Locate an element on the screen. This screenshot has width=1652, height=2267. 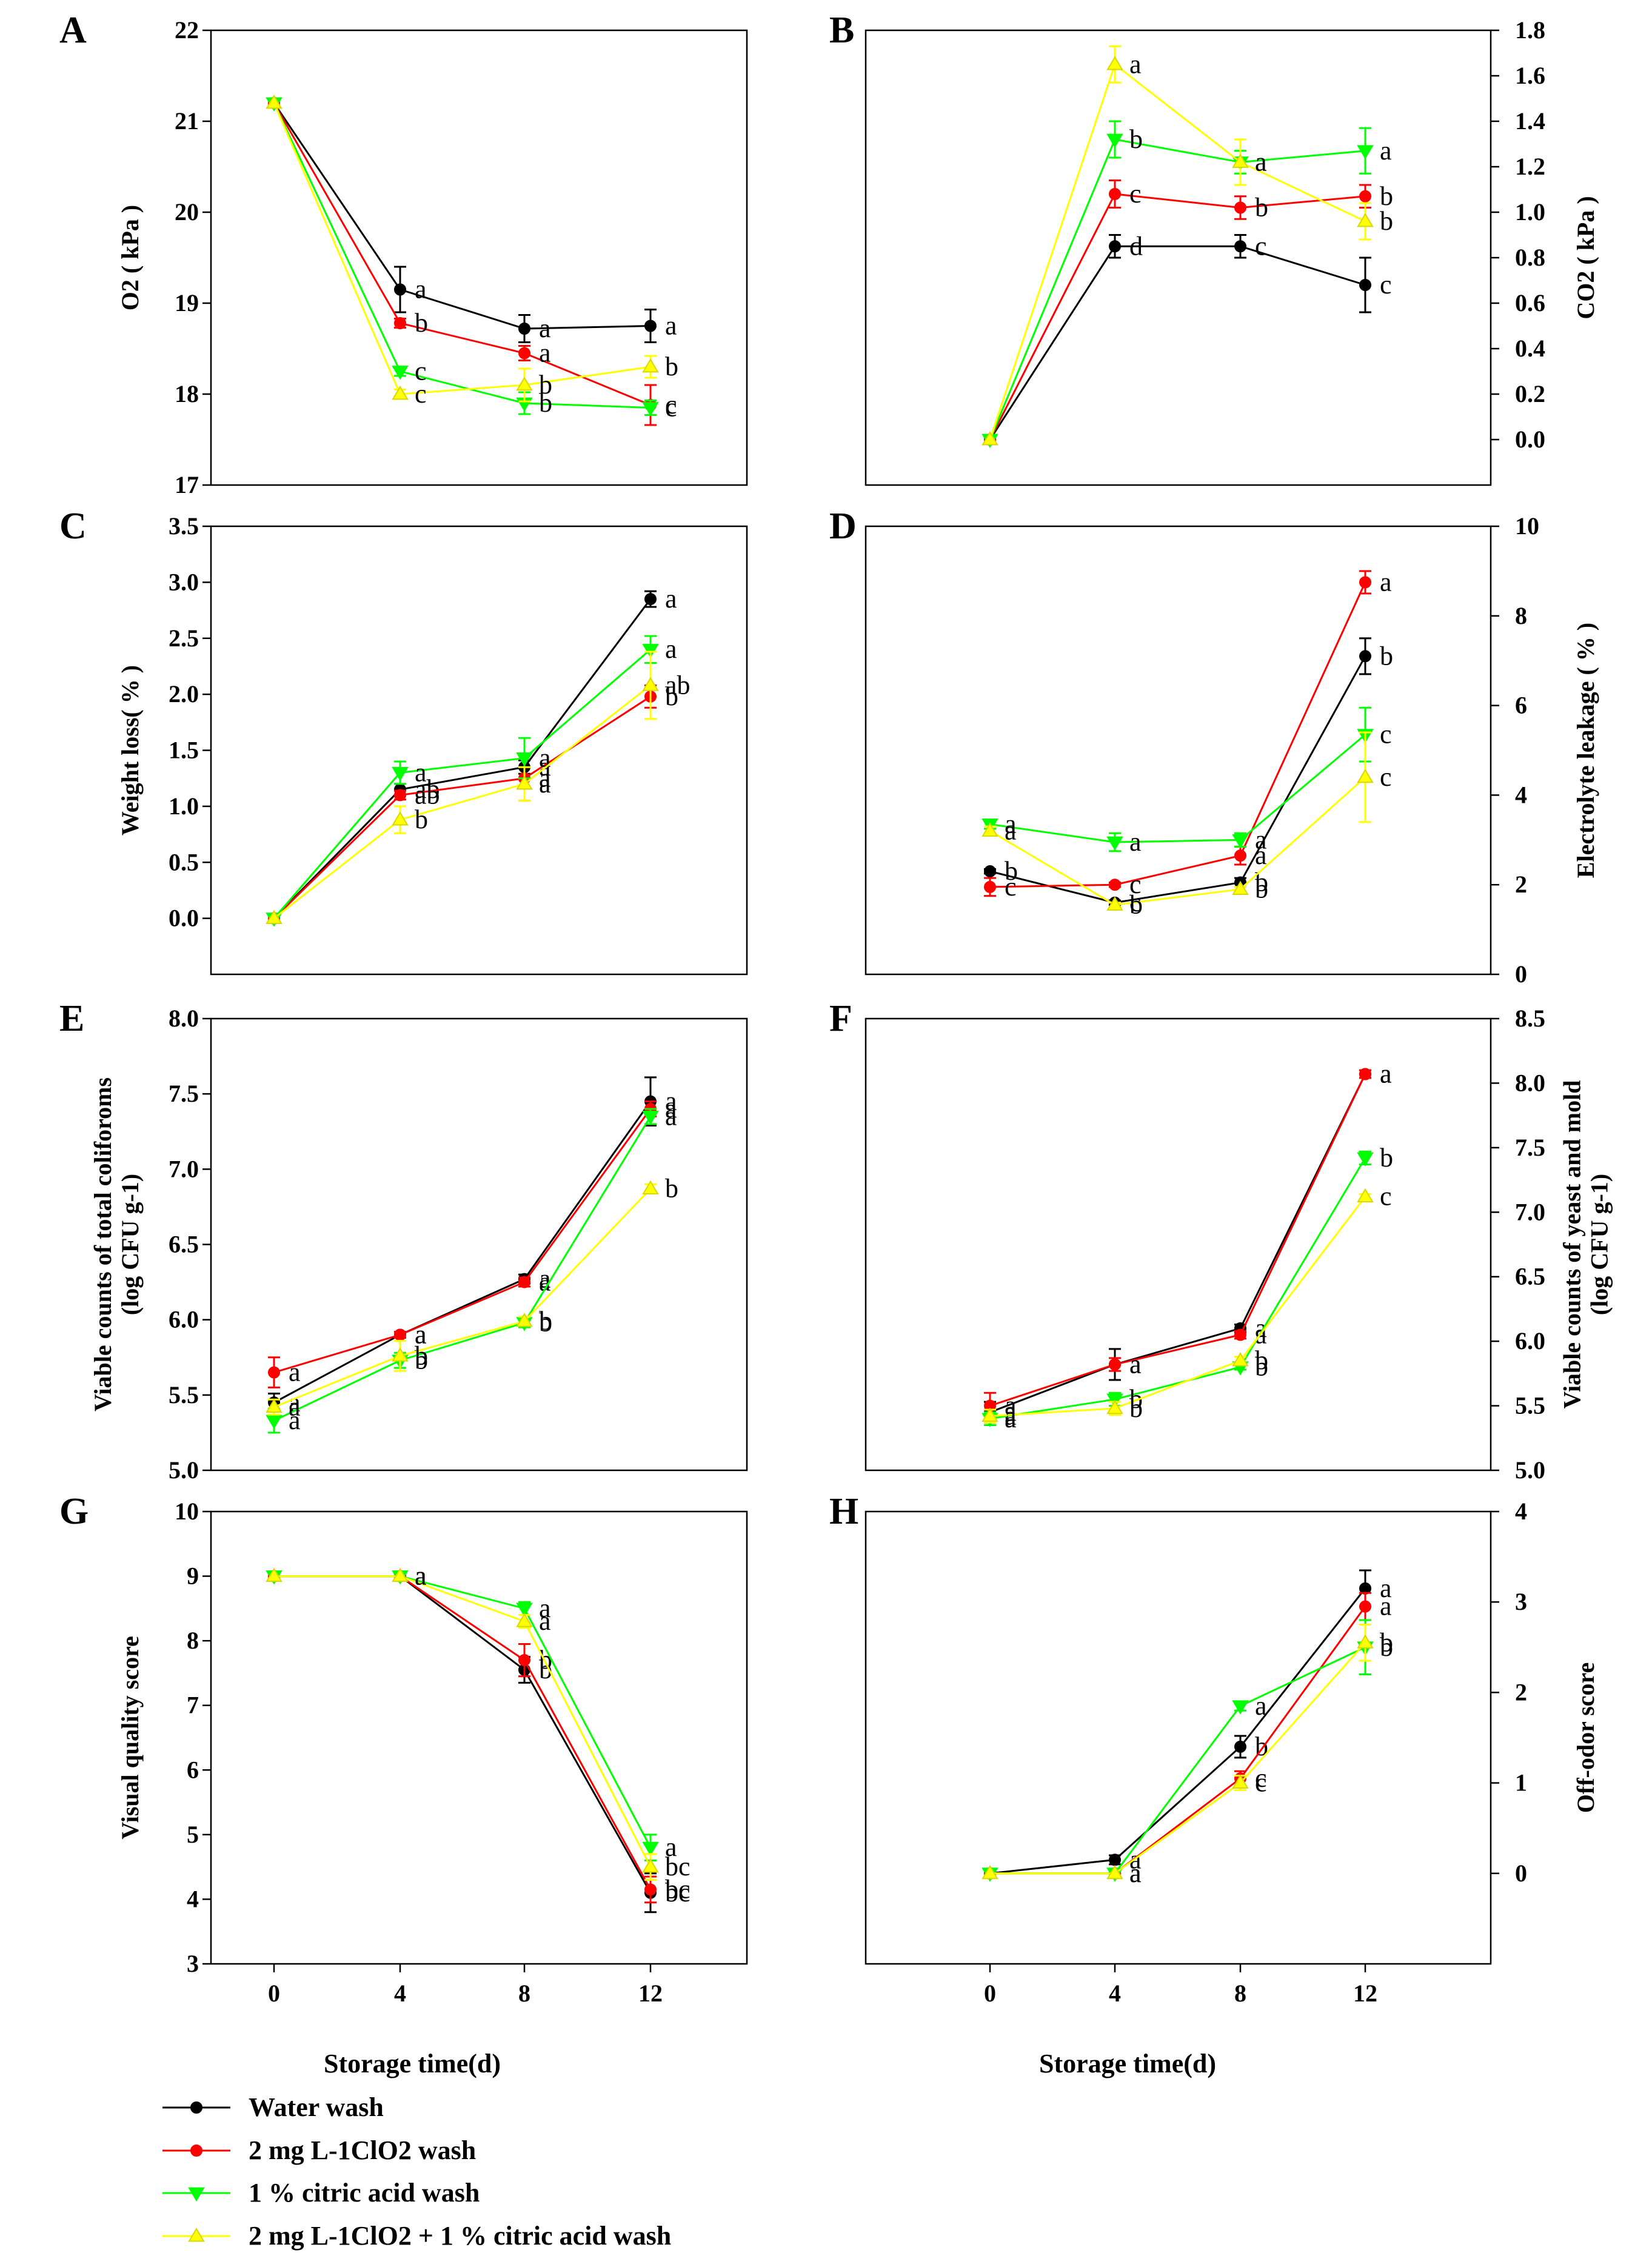
y-axis-label: Weight loss( % ) is located at coordinates (130, 750).